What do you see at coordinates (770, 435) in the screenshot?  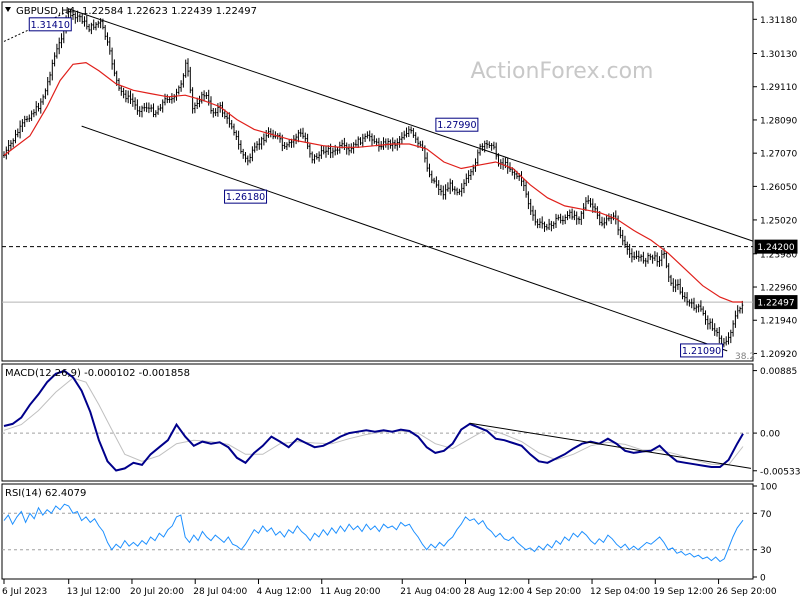 I see `macd-tick-label: 0.00` at bounding box center [770, 435].